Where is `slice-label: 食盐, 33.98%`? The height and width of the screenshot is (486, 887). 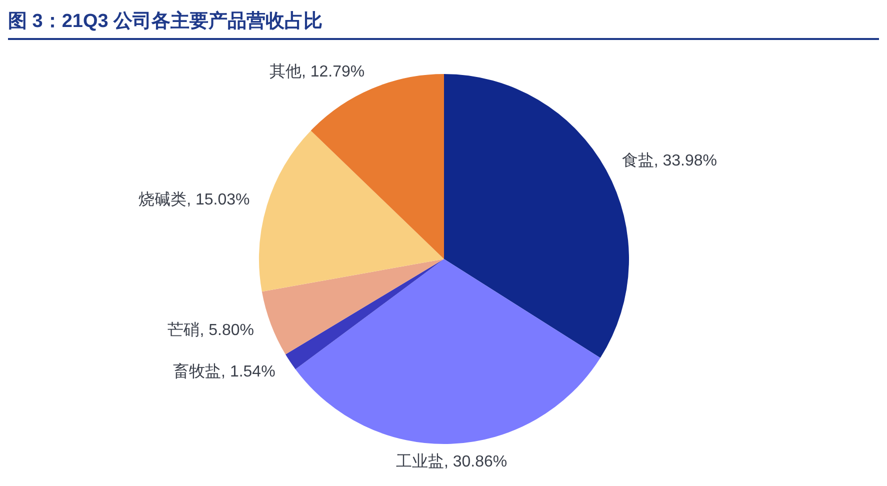
slice-label: 食盐, 33.98% is located at coordinates (669, 161).